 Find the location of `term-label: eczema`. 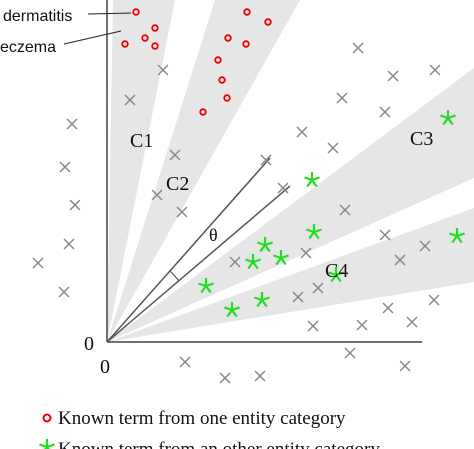

term-label: eczema is located at coordinates (28, 47).